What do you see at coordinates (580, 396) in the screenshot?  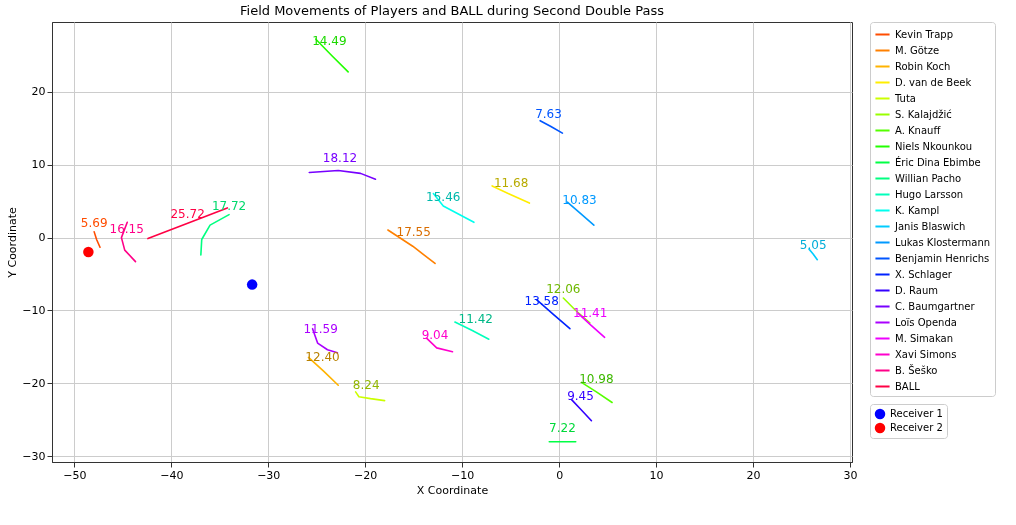 I see `annotation: 9.45` at bounding box center [580, 396].